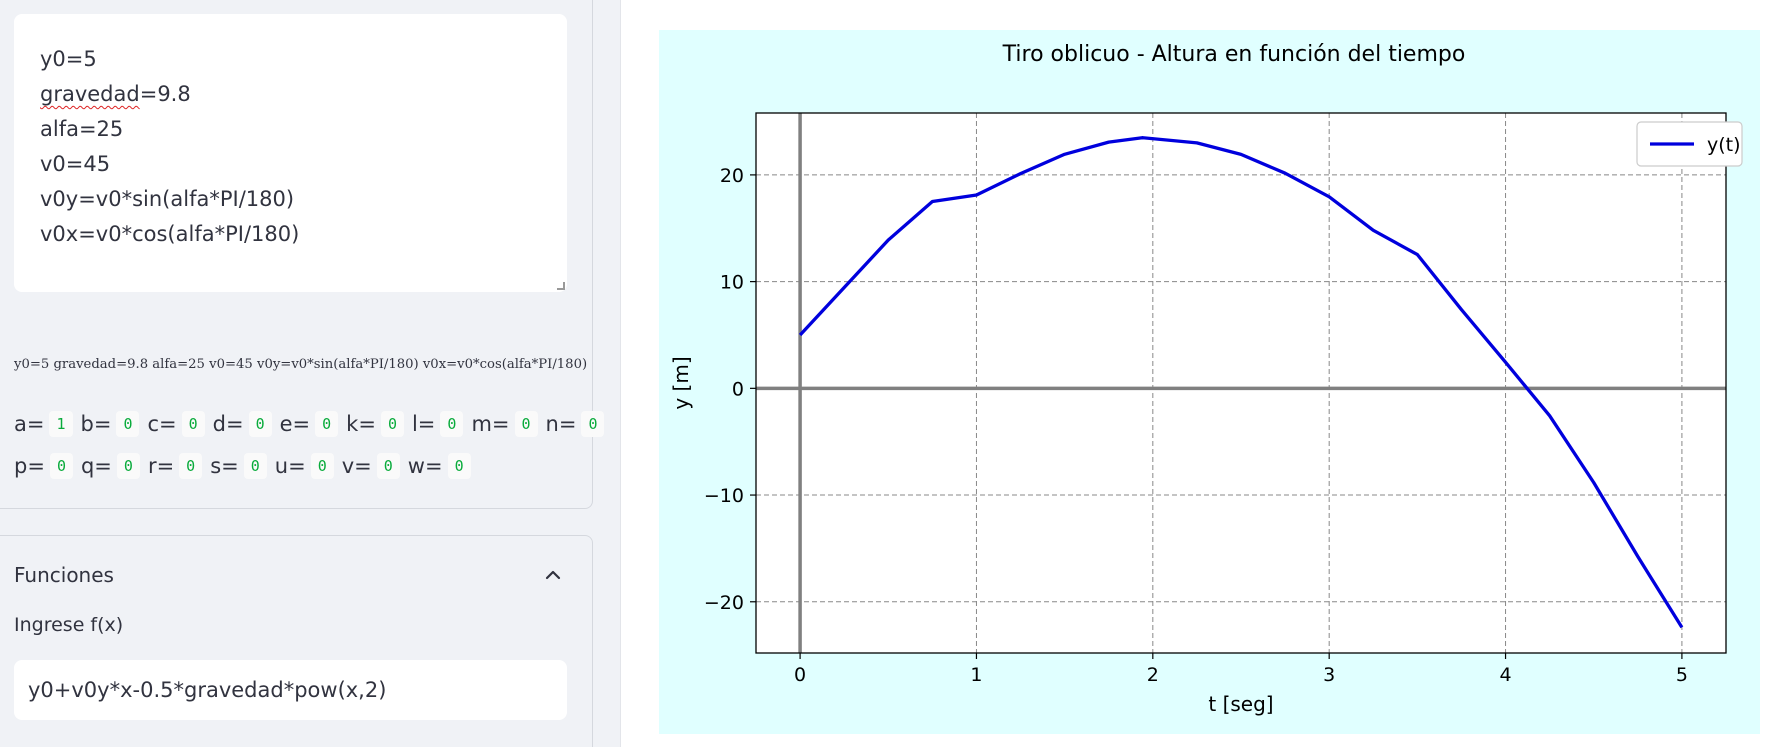 The width and height of the screenshot is (1771, 747). What do you see at coordinates (1724, 145) in the screenshot?
I see `legend-label: y(t)` at bounding box center [1724, 145].